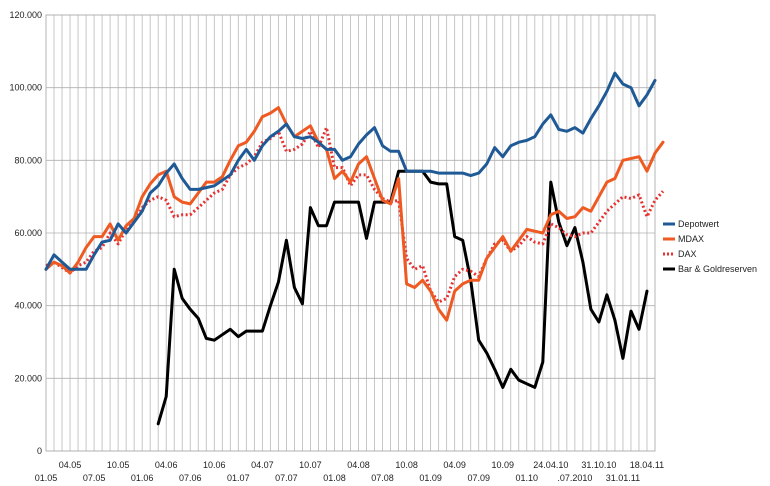 This screenshot has height=486, width=770. What do you see at coordinates (28, 160) in the screenshot?
I see `y-tick-label: 80.000` at bounding box center [28, 160].